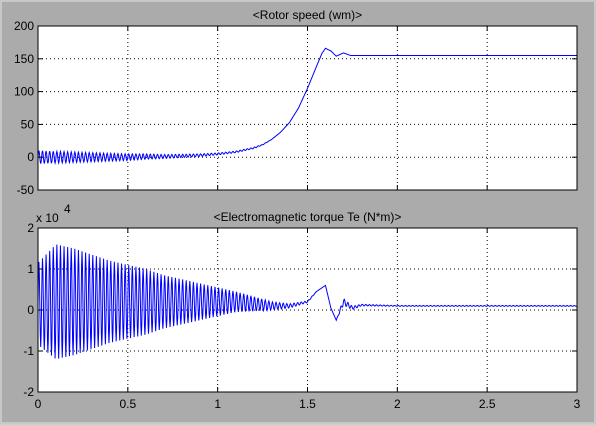 Image resolution: width=596 pixels, height=426 pixels. I want to click on x-tick-label: 0.5, so click(127, 404).